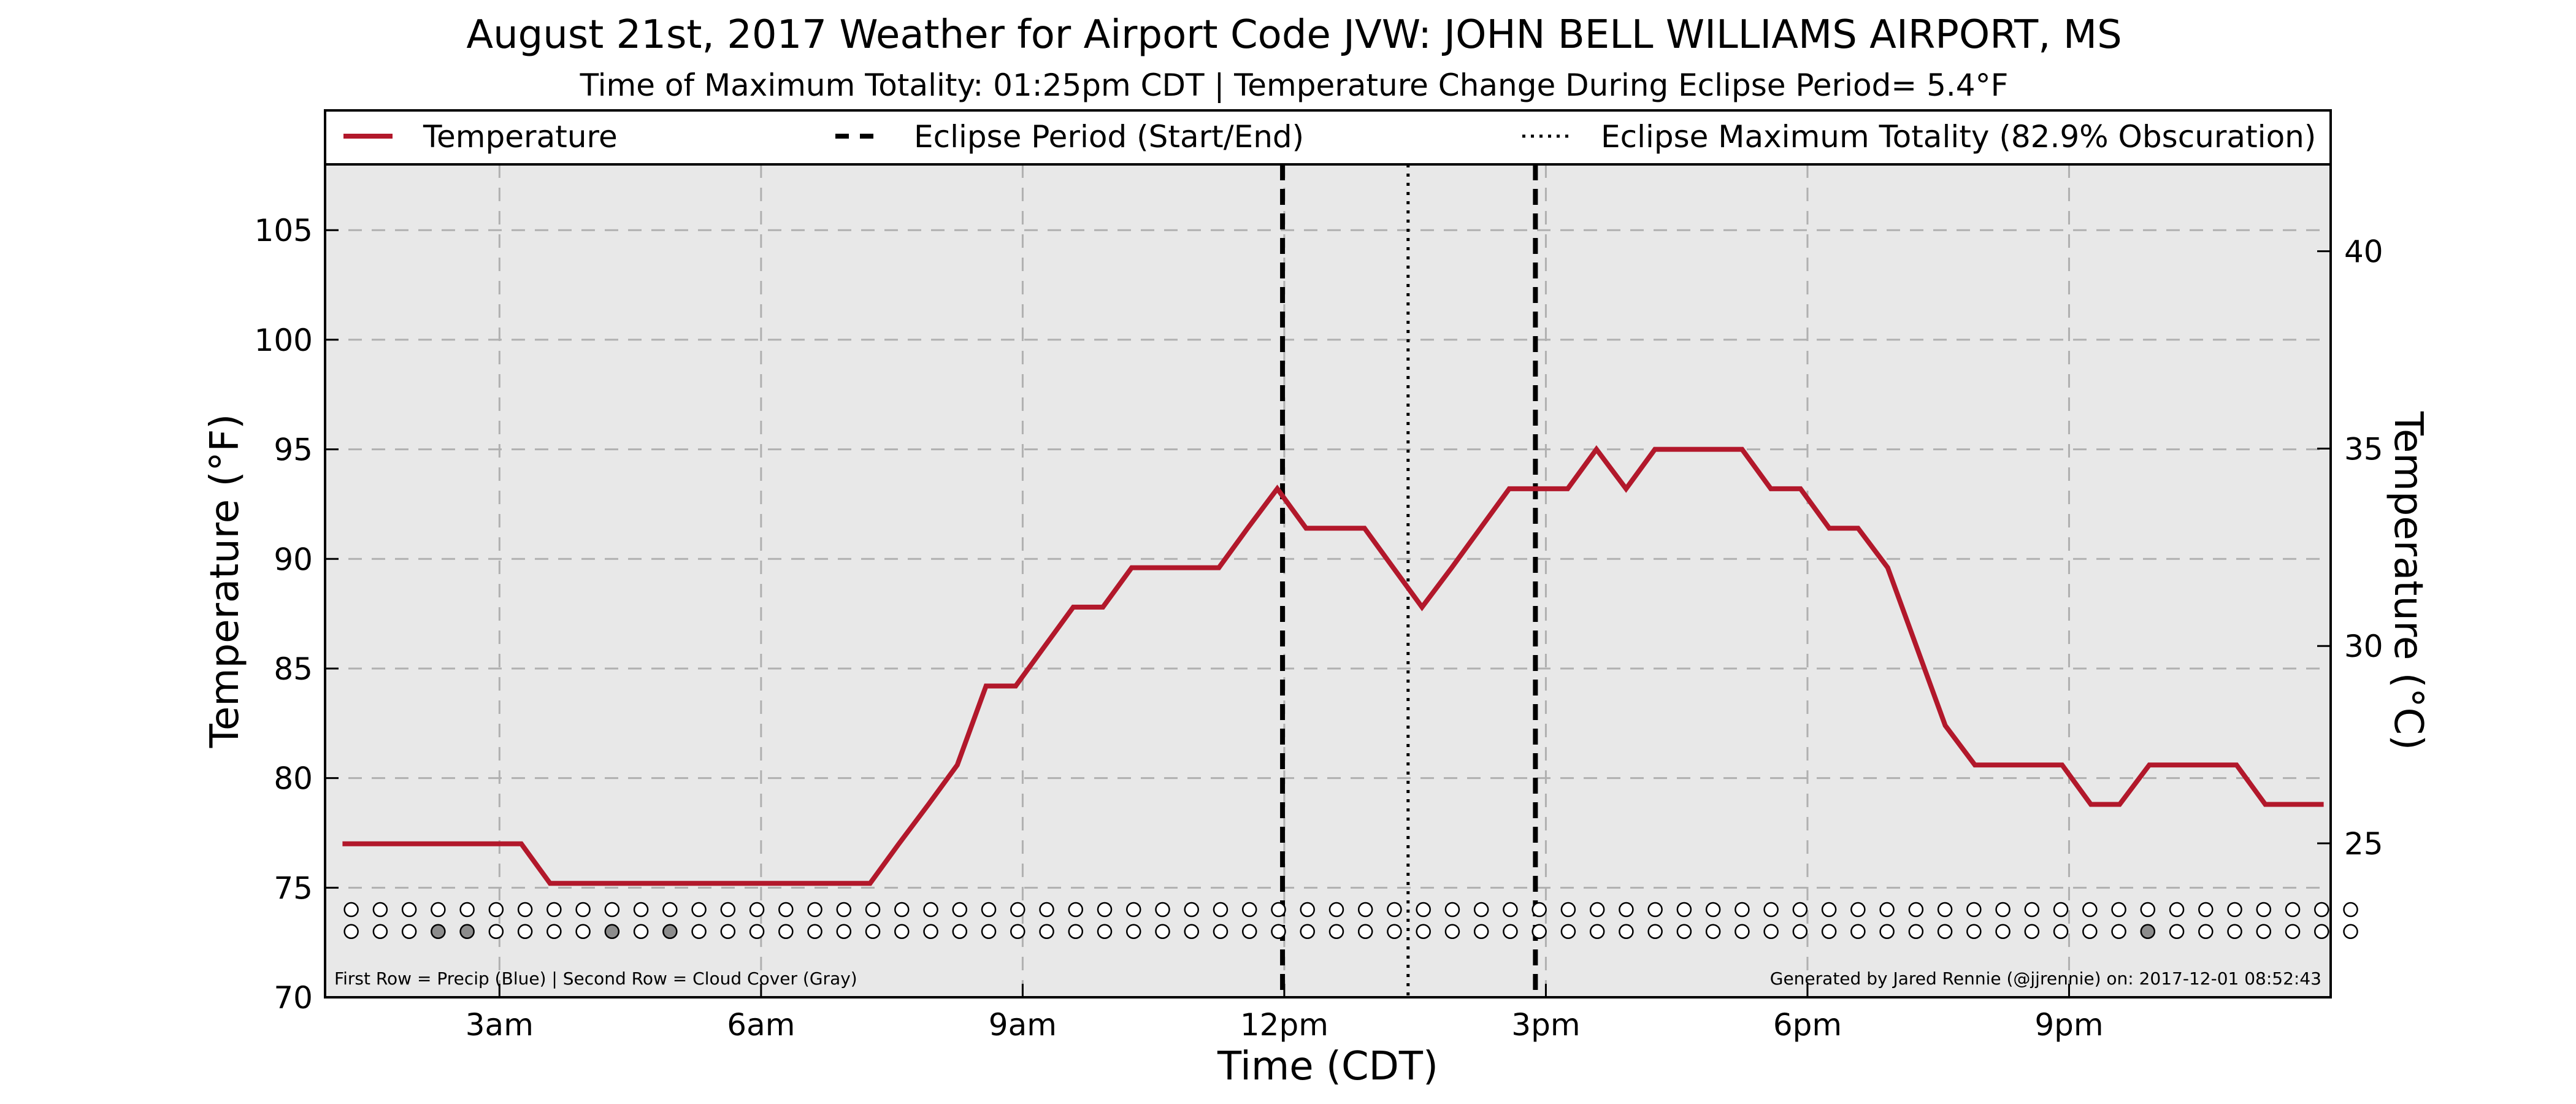  Describe the element at coordinates (293, 669) in the screenshot. I see `y-tick-label: 85` at that location.